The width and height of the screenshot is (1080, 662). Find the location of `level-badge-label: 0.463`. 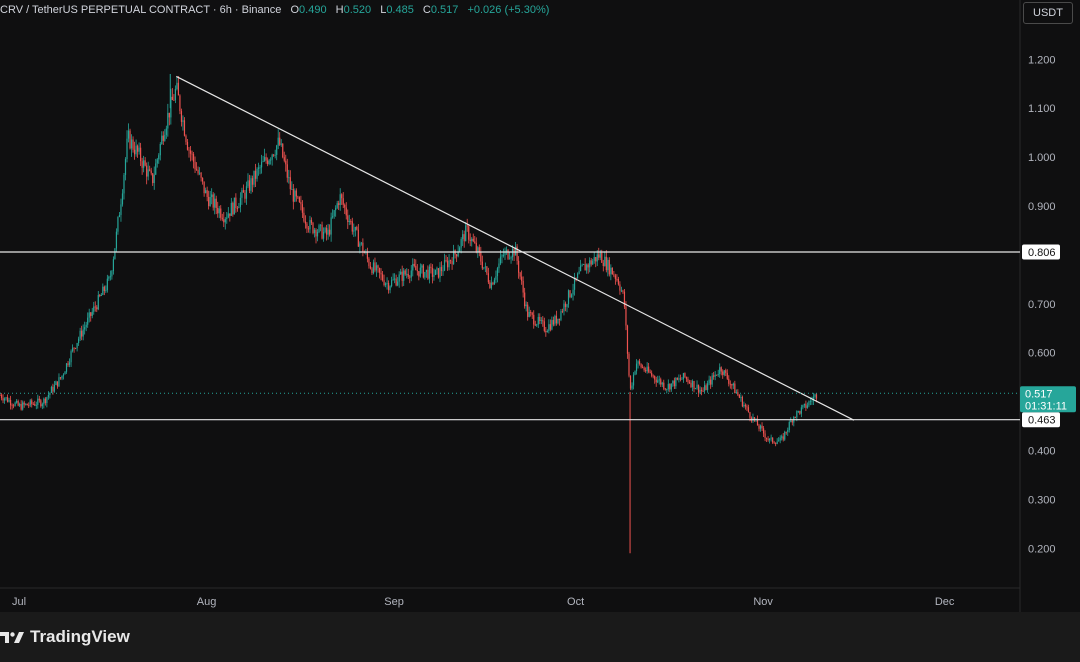

level-badge-label: 0.463 is located at coordinates (1042, 421).